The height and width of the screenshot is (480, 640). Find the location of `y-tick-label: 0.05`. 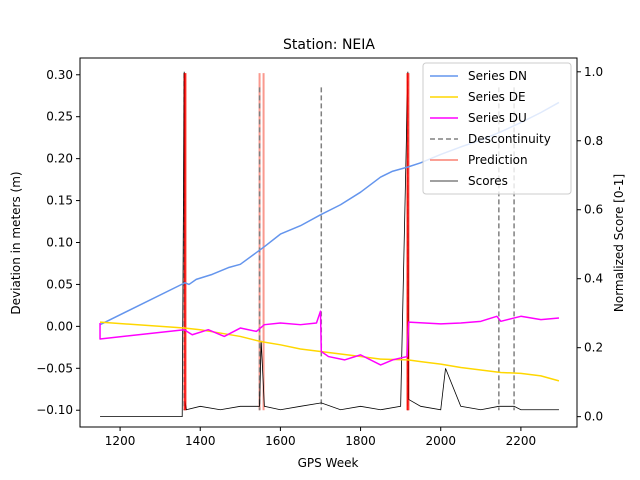

y-tick-label: 0.05 is located at coordinates (59, 284).